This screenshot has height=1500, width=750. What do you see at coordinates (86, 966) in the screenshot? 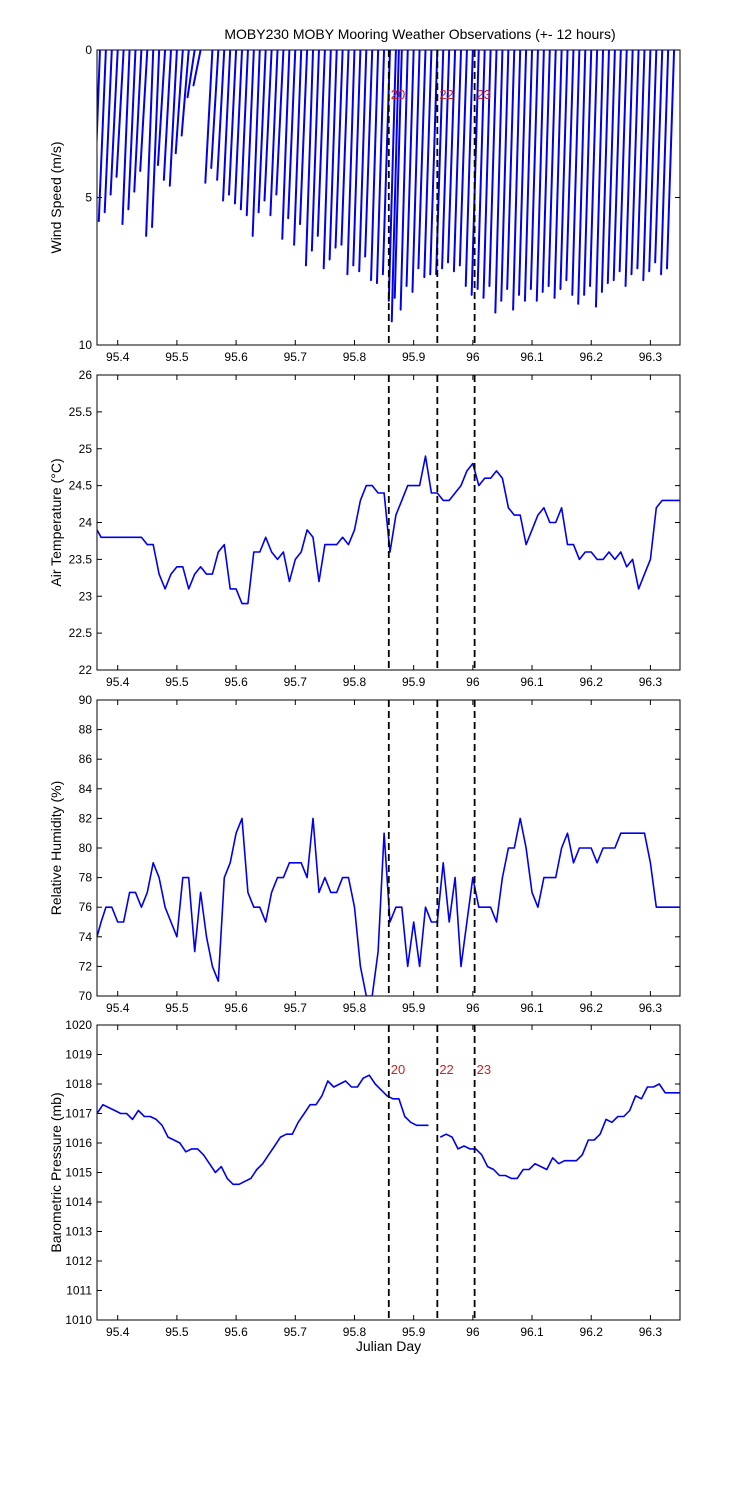
I see `relative-humidity-ytick-label: 72` at bounding box center [86, 966].